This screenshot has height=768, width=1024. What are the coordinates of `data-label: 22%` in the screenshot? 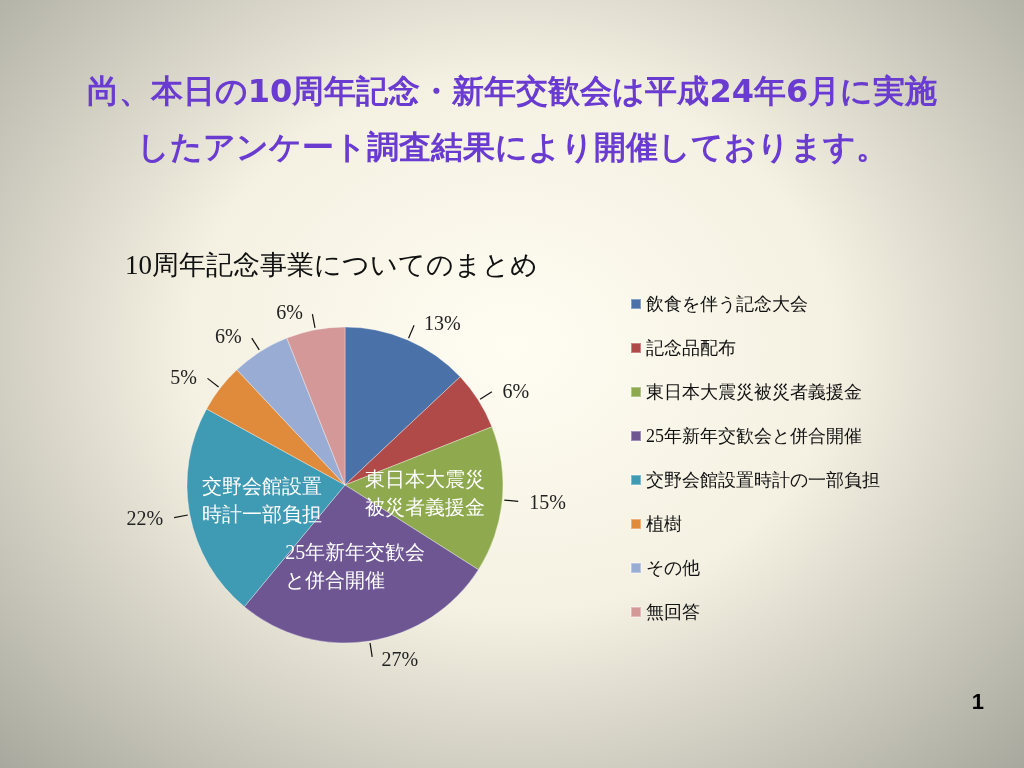 It's located at (145, 517).